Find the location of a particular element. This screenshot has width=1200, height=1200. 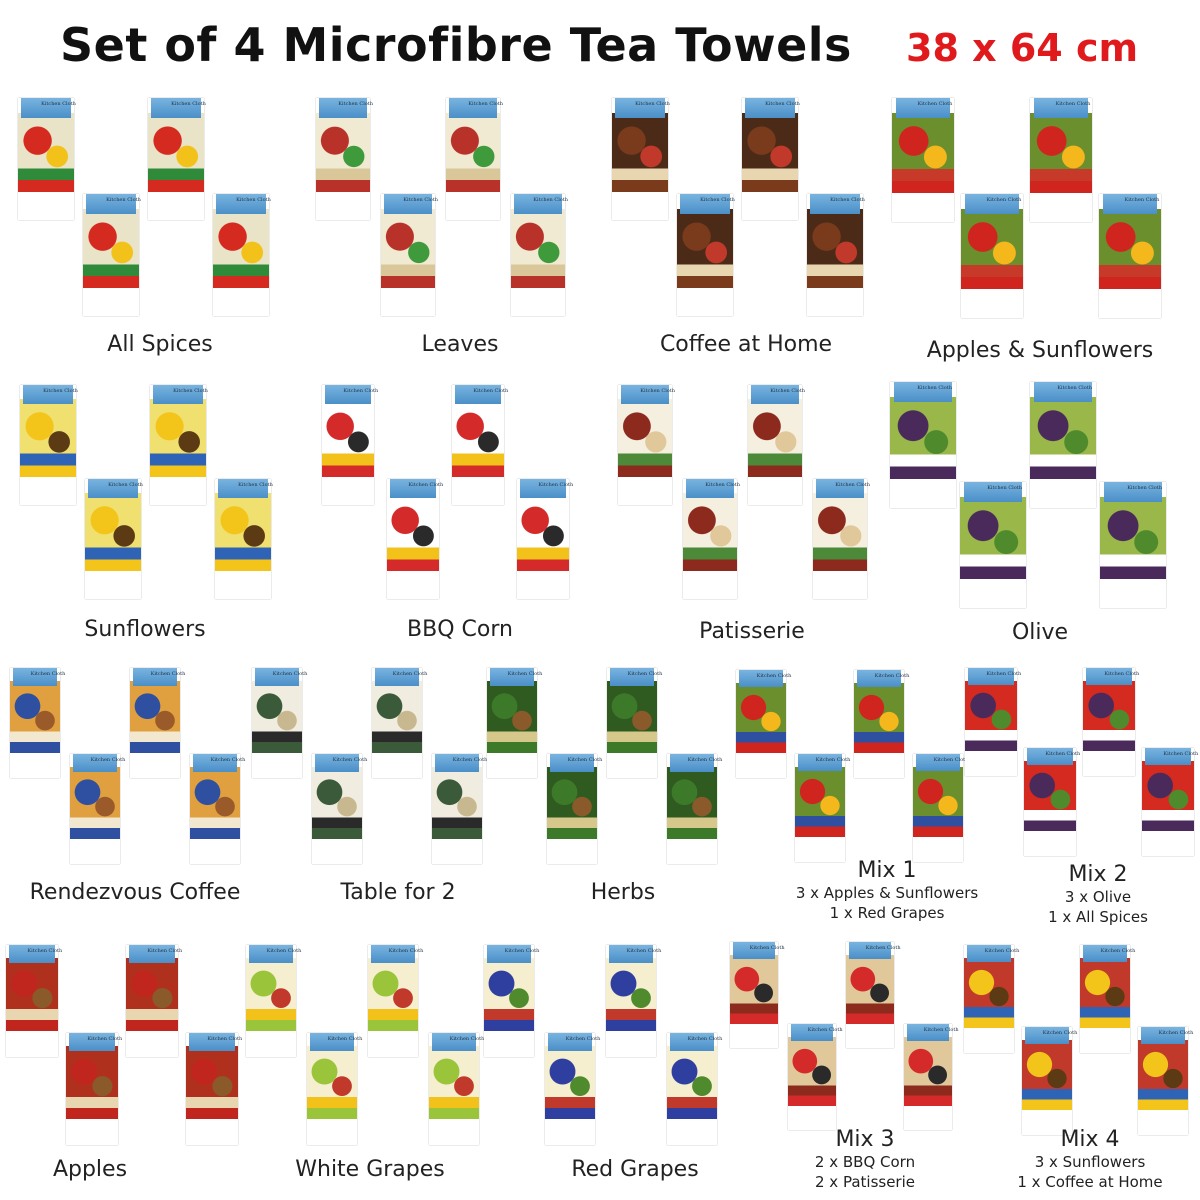

set-detail: 1 x Coffee at Home is located at coordinates (1090, 1182).